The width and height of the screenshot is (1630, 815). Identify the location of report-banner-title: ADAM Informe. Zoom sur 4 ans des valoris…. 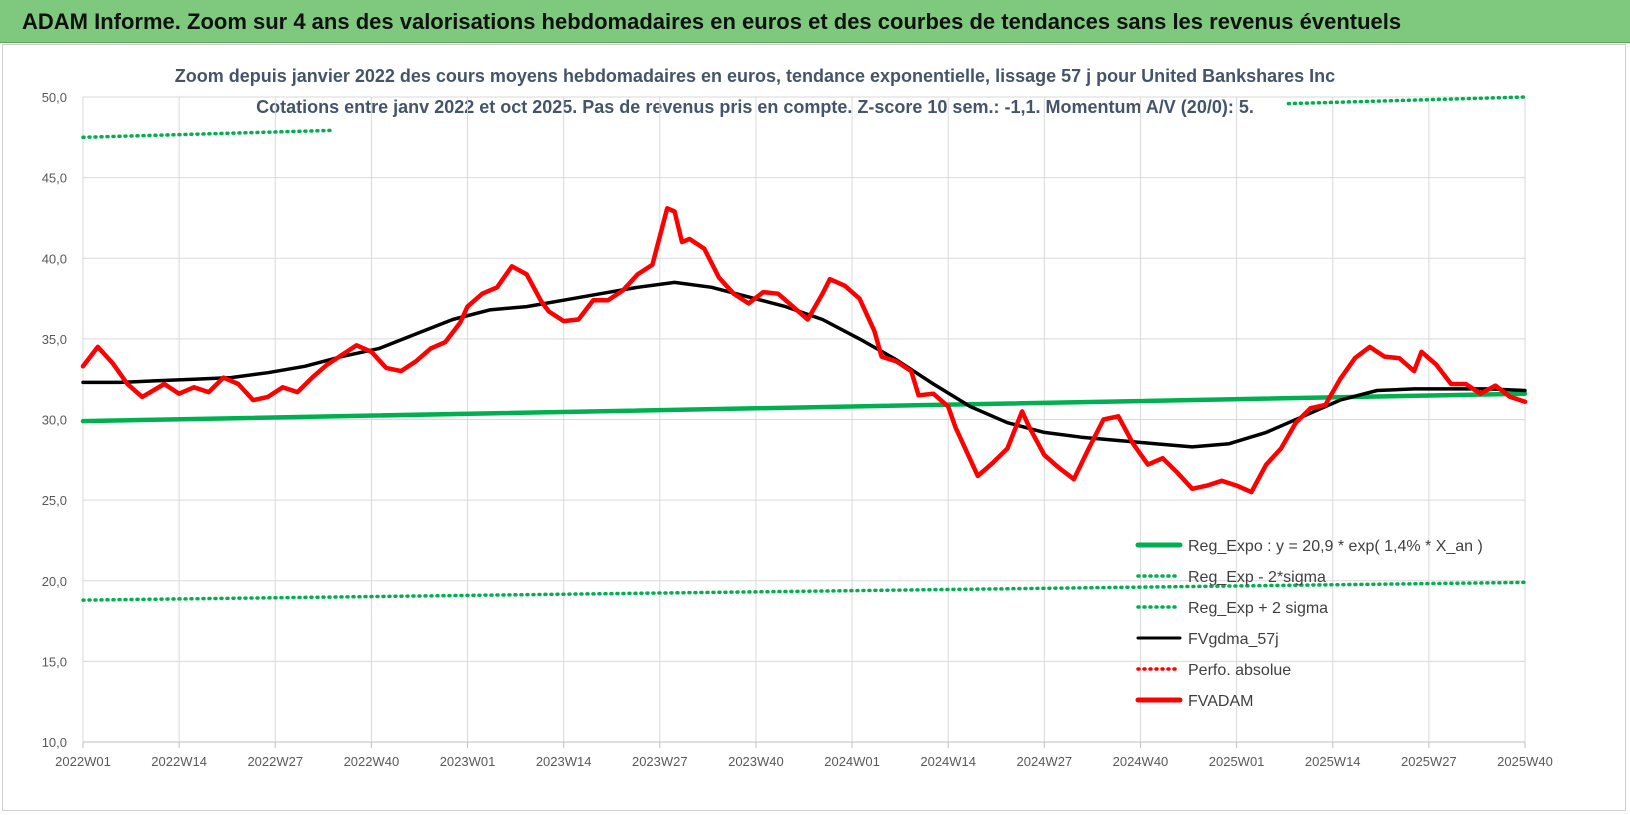
(815, 21).